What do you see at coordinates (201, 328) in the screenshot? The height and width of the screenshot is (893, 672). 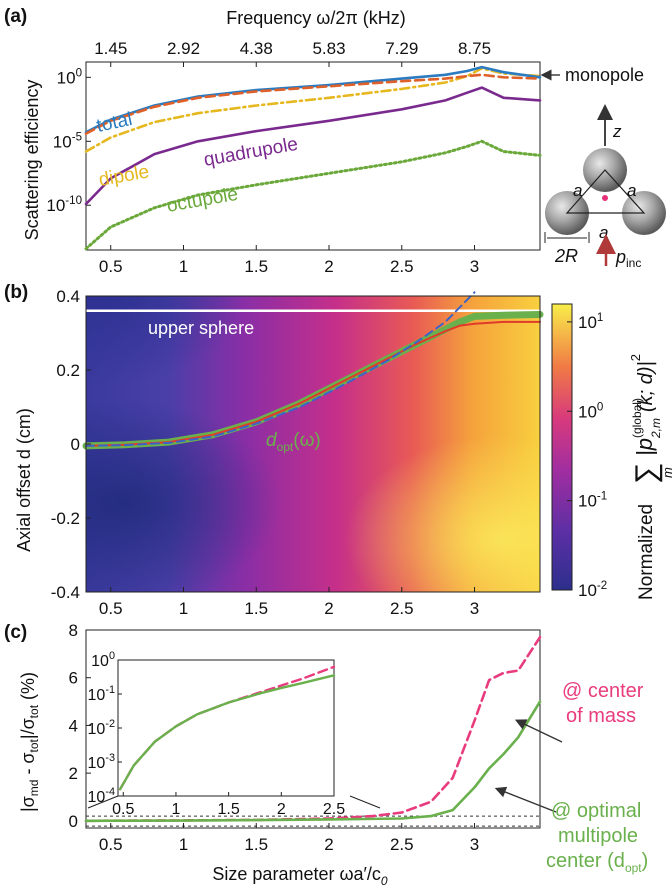 I see `upper-sphere-label: upper sphere` at bounding box center [201, 328].